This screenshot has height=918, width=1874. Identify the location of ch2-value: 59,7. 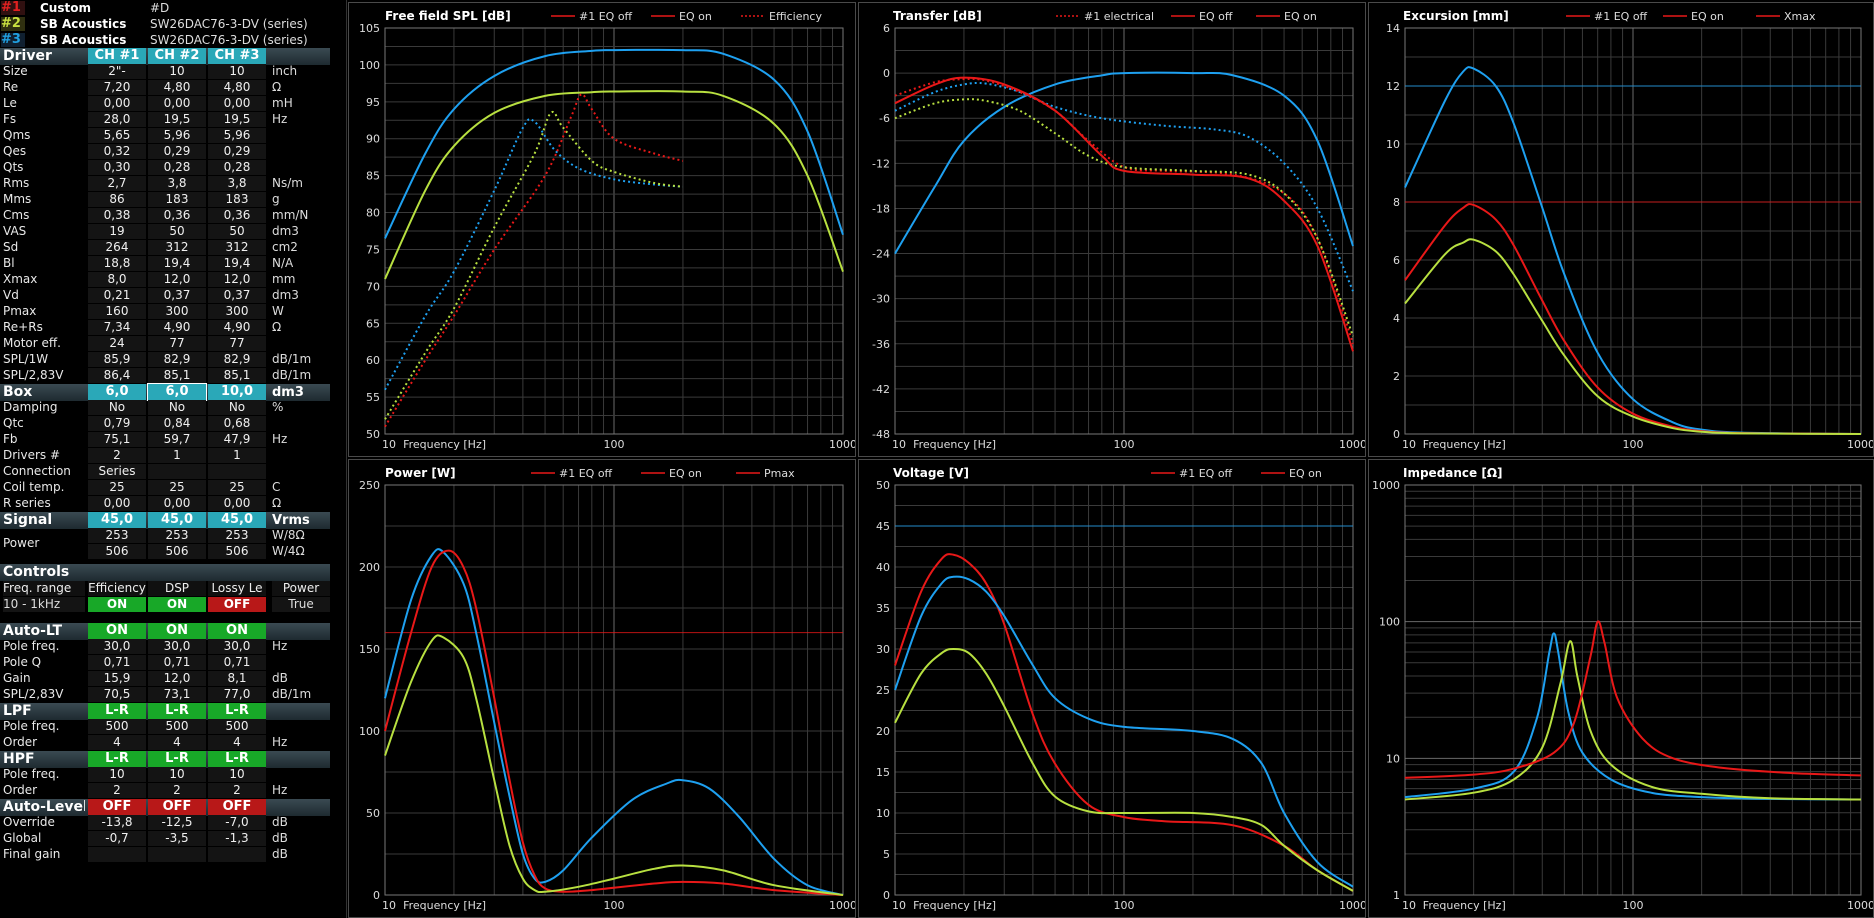
(177, 439).